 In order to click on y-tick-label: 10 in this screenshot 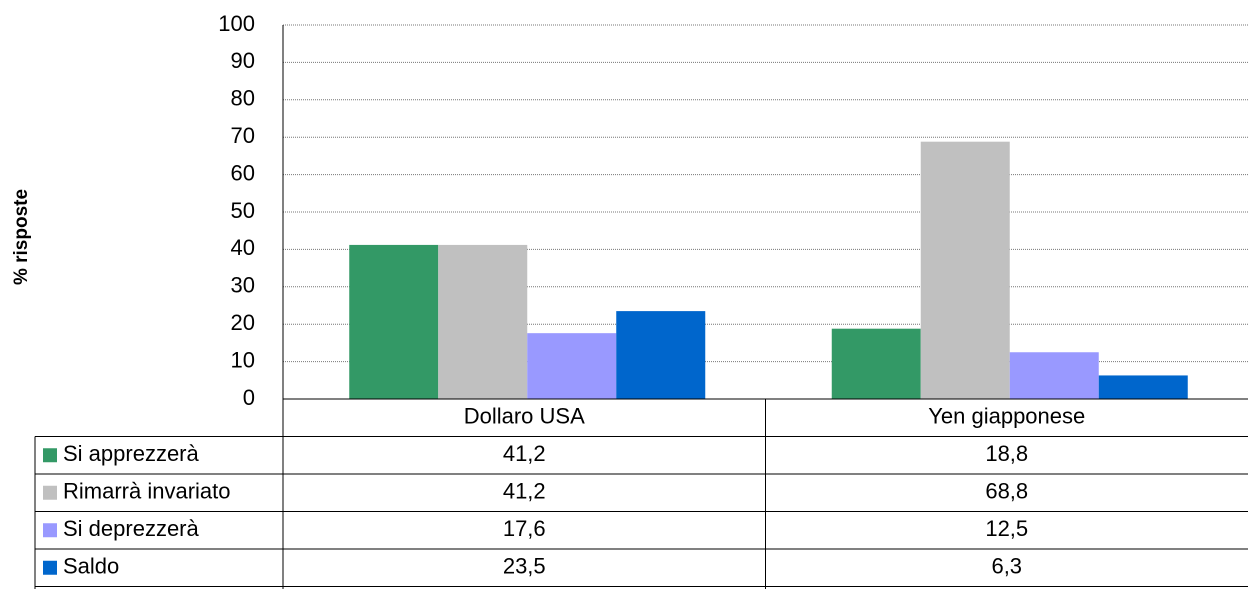, I will do `click(243, 359)`.